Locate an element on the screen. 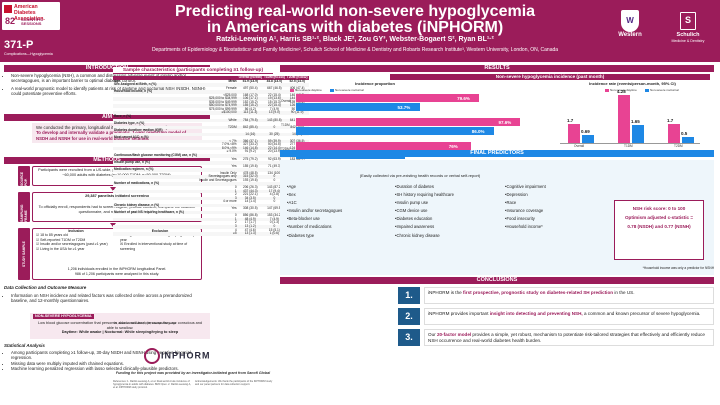  table-cell: 784 (79.5) is located at coordinates (250, 119).